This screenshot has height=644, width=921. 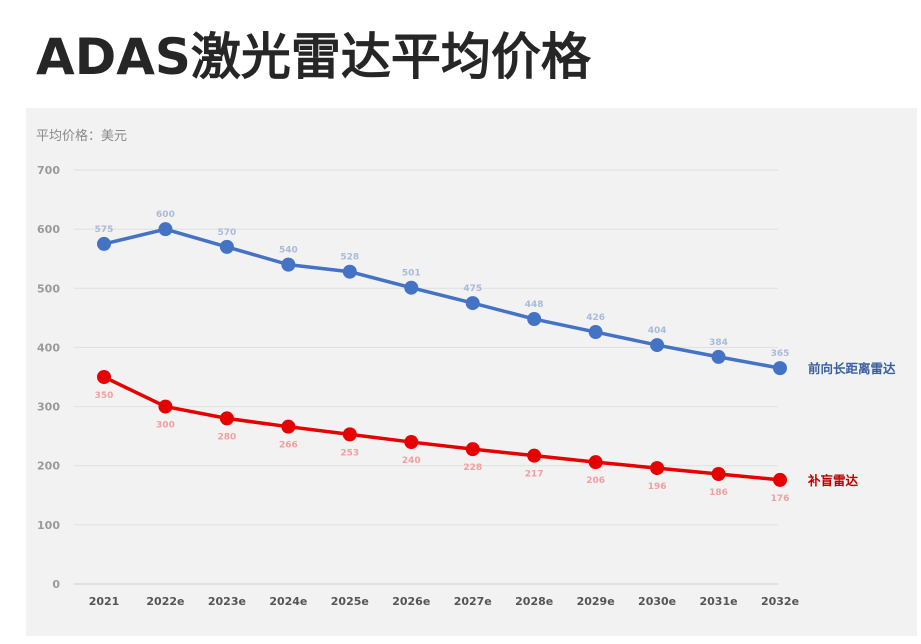 I want to click on x-tick-label-2025e: 2025e, so click(x=350, y=601).